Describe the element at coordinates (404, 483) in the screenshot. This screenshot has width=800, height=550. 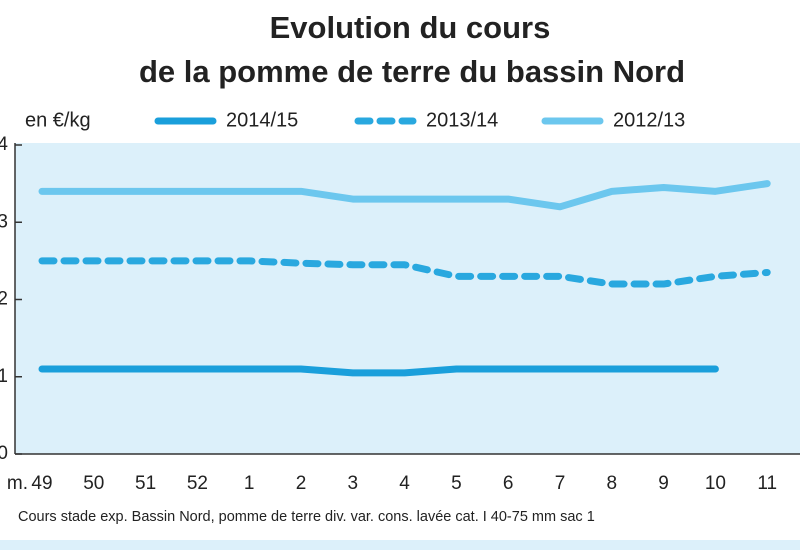
I see `x-tick-label: 4` at that location.